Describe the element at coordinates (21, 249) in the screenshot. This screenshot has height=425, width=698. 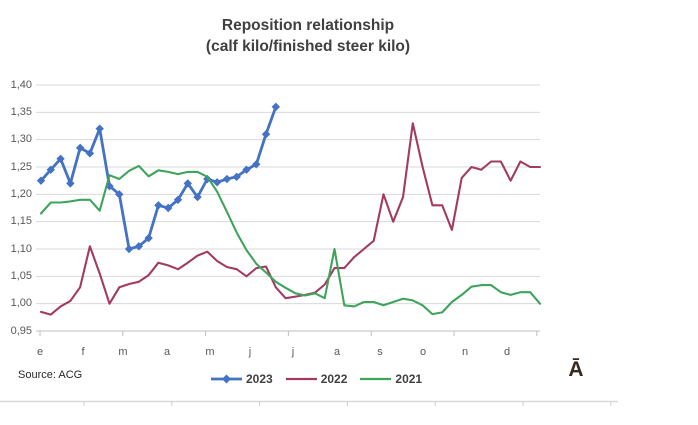
I see `y-axis-label: 1,10` at that location.